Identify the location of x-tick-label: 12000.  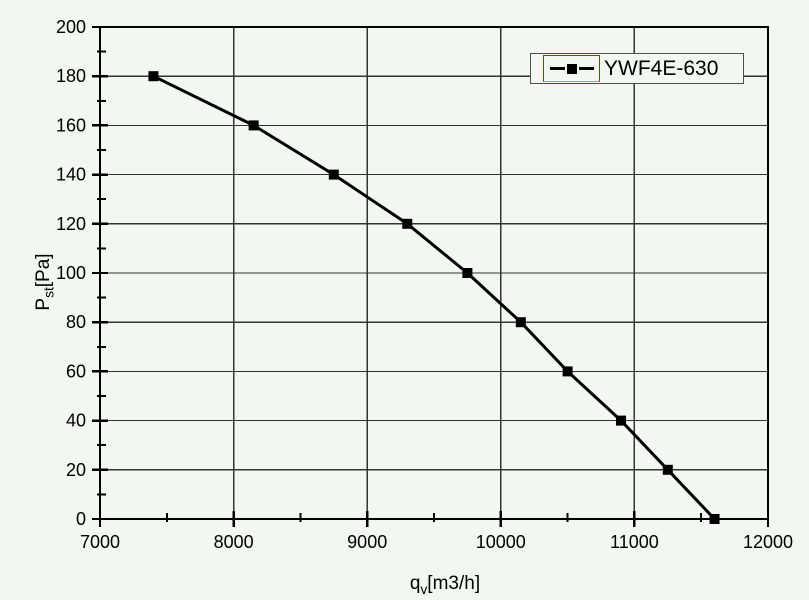
(768, 542).